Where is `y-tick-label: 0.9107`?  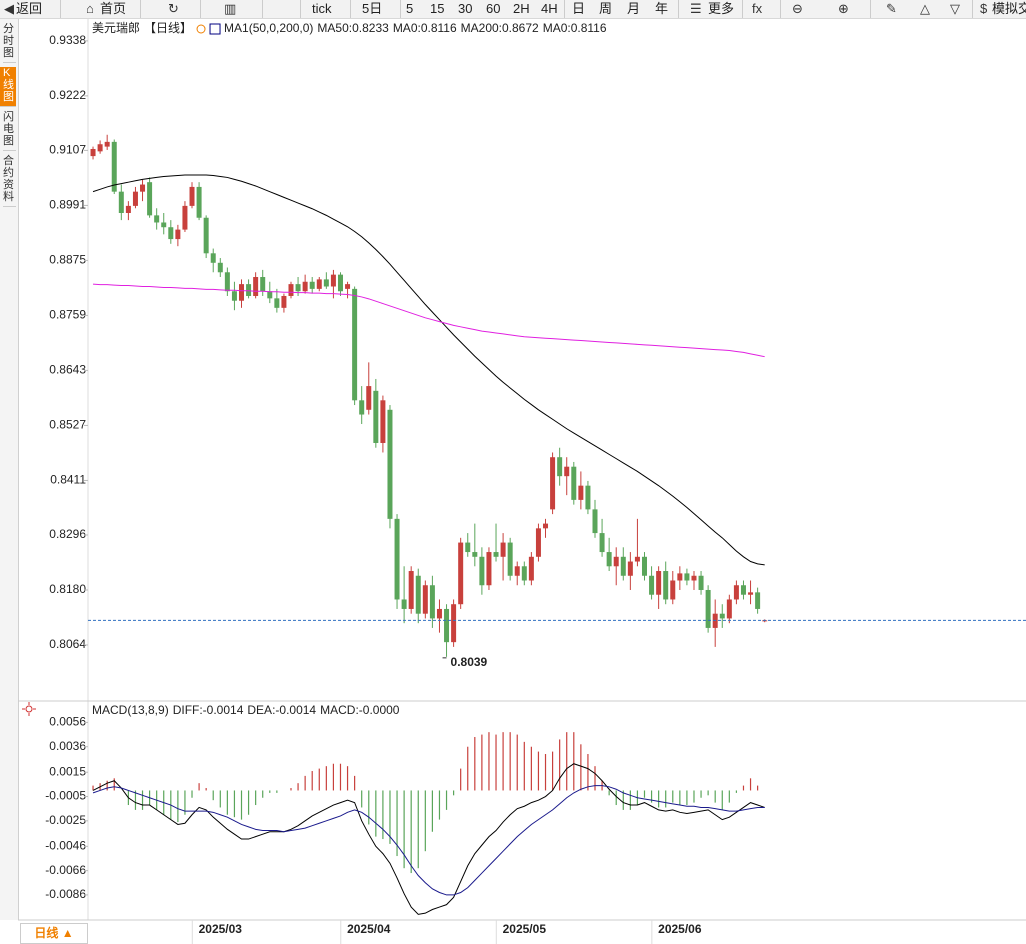 y-tick-label: 0.9107 is located at coordinates (67, 150).